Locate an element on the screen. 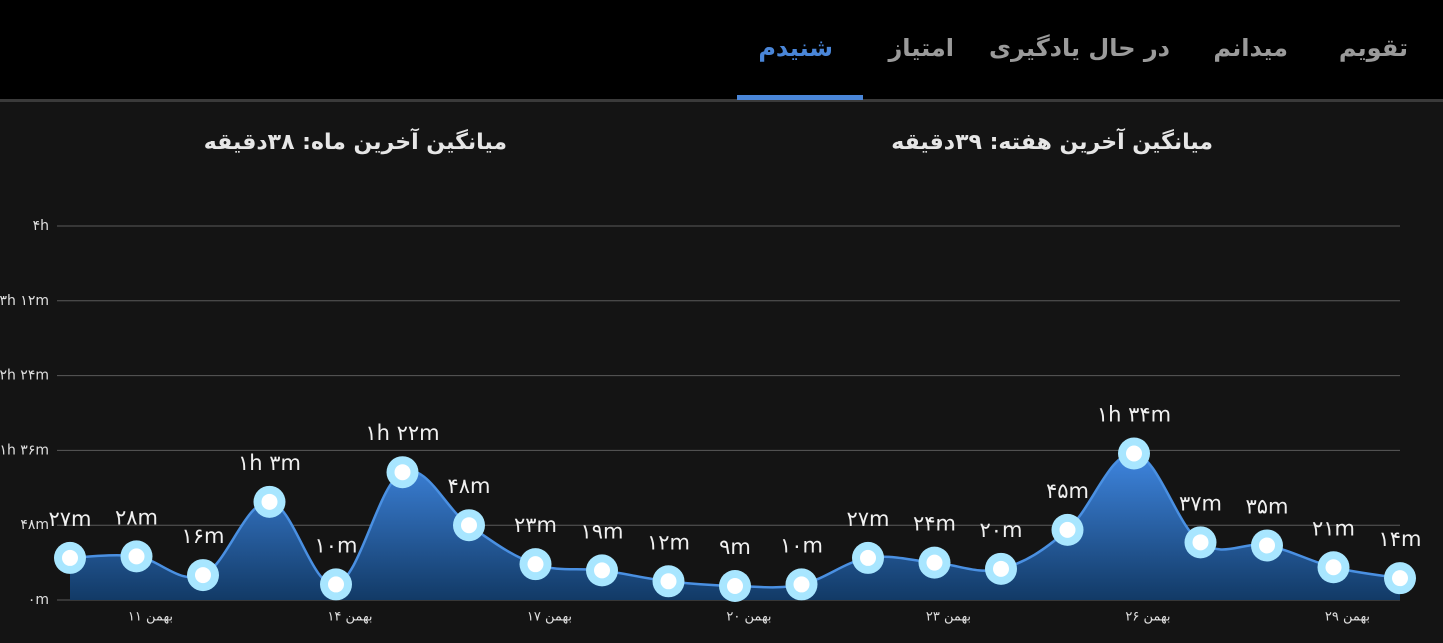 The width and height of the screenshot is (1443, 643). tab-active: شنیدم is located at coordinates (795, 48).